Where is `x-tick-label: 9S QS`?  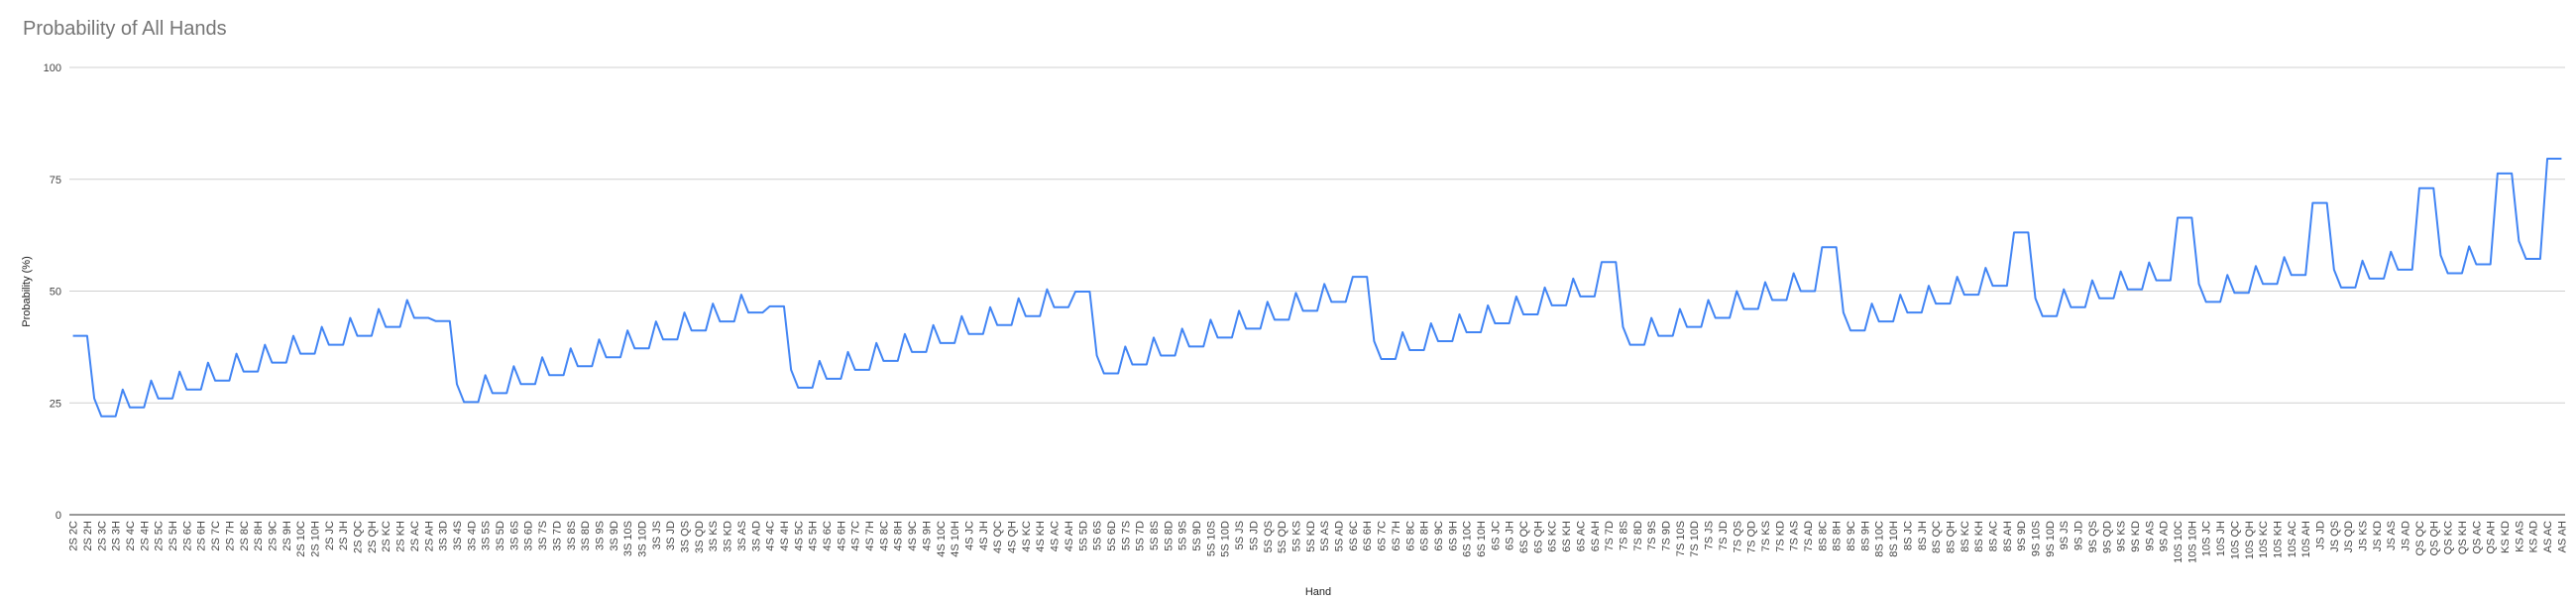
x-tick-label: 9S QS is located at coordinates (2093, 536).